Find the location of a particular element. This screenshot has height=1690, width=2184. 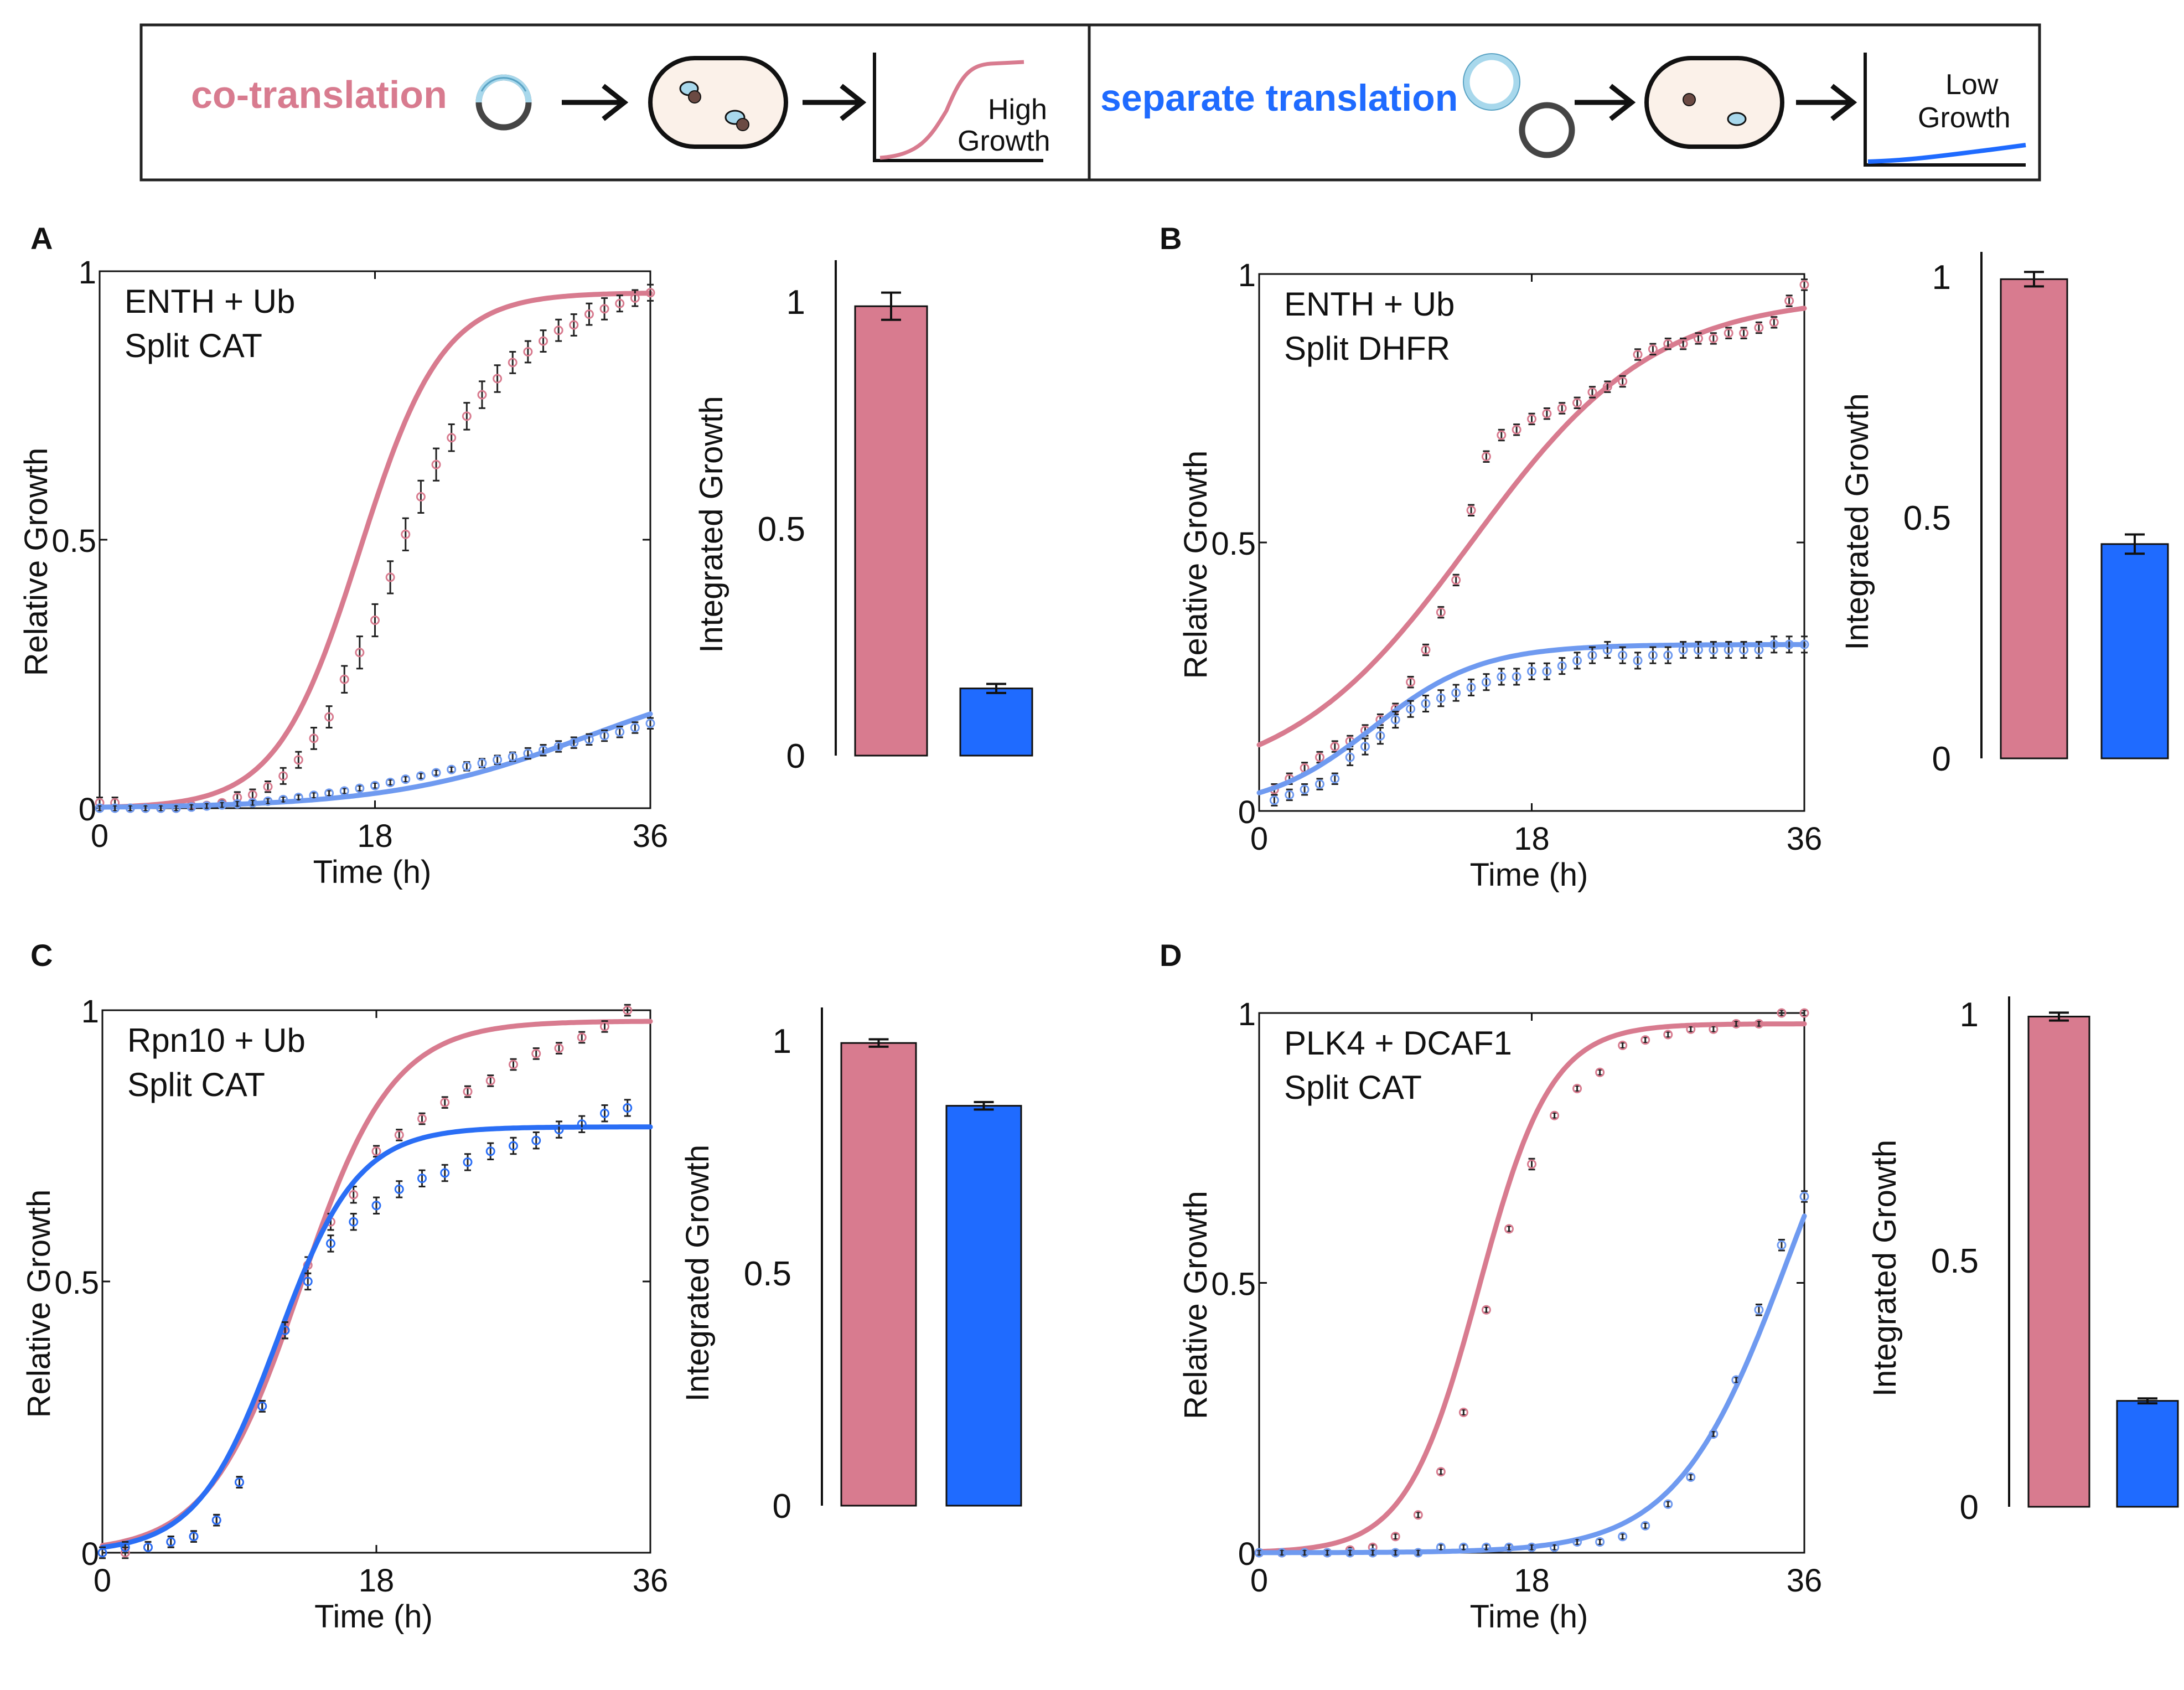

annotation-line1: PLK4 + DCAF1 is located at coordinates (1398, 1043).